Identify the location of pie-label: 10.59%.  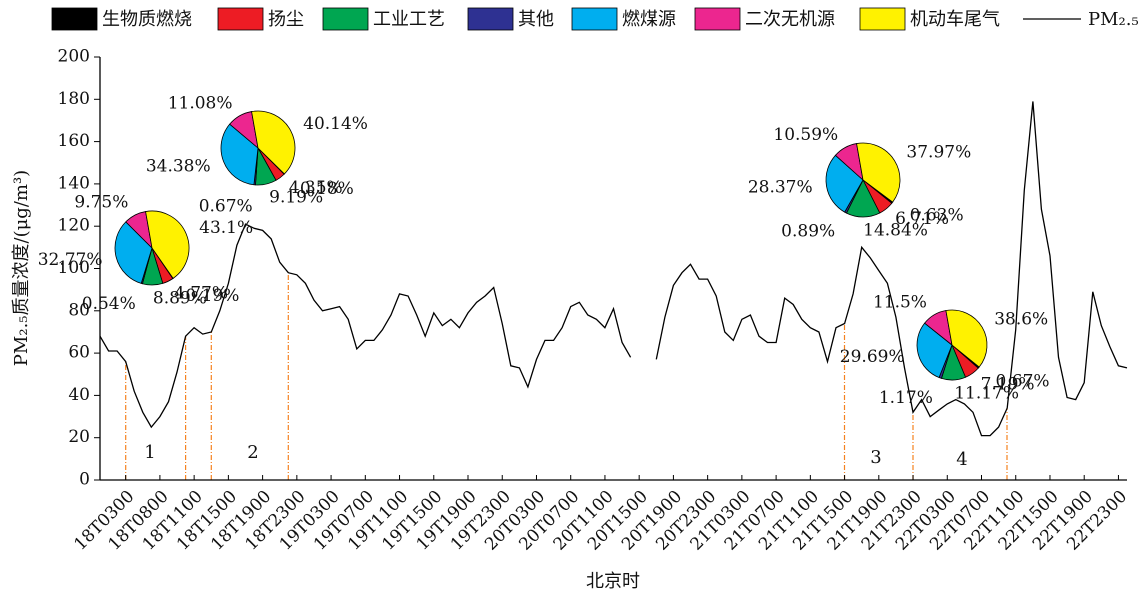
(805, 135).